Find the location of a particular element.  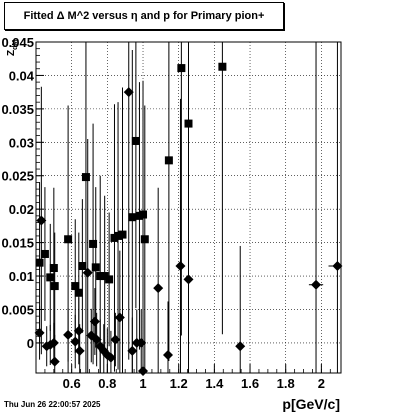

x-tick-label: 0.8 is located at coordinates (107, 383).